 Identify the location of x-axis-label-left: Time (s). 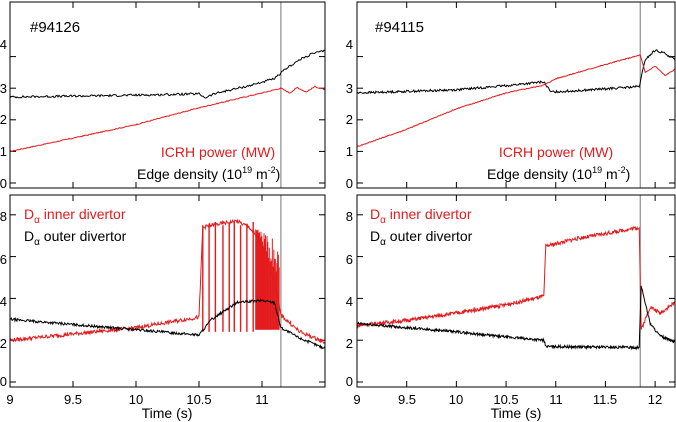
(167, 413).